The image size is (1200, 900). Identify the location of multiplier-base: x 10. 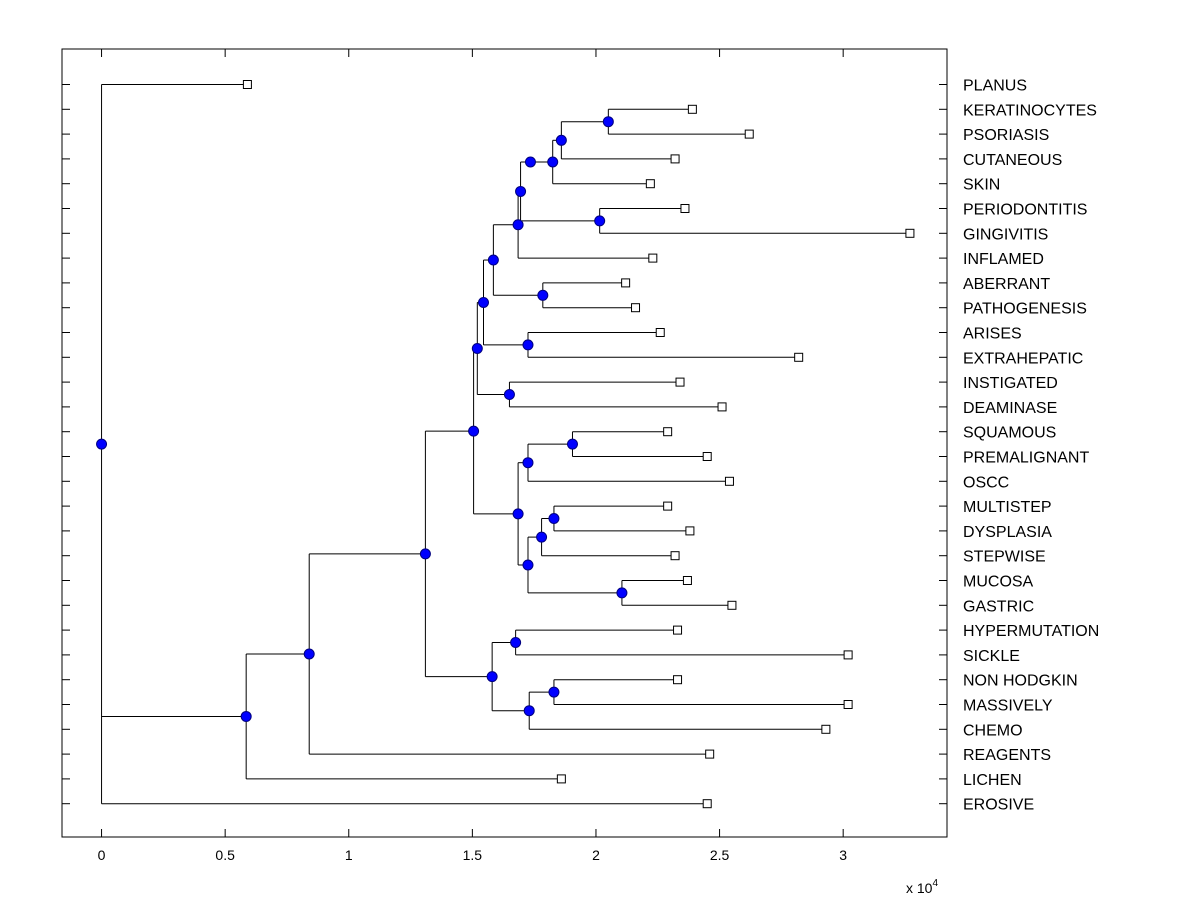
(919, 888).